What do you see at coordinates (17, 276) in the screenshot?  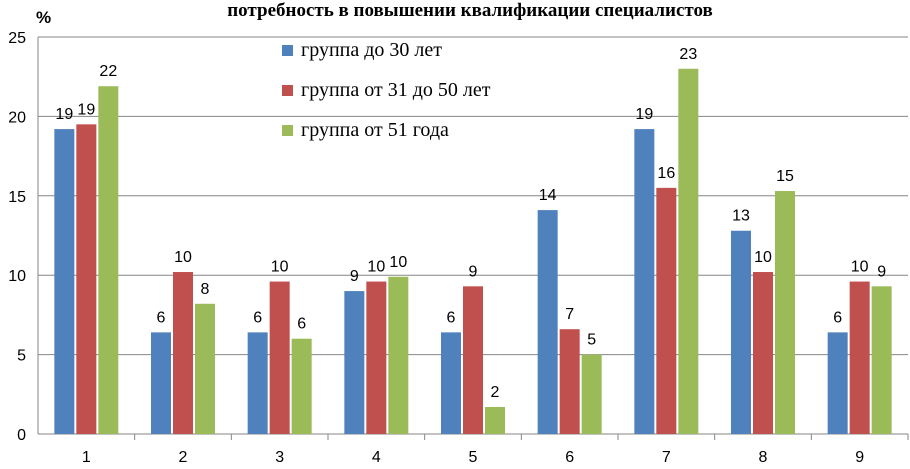 I see `y-tick-label: 10` at bounding box center [17, 276].